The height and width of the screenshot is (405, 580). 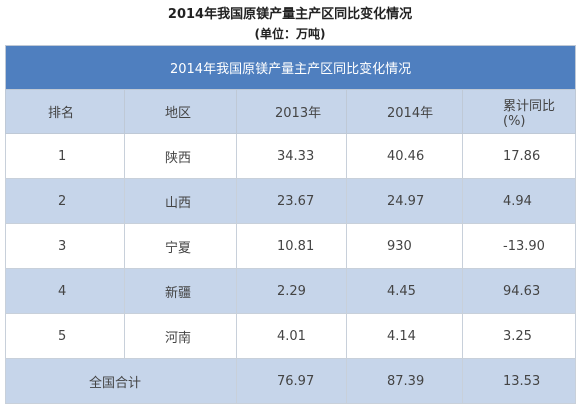 I want to click on cell-region: 陕西, so click(x=180, y=156).